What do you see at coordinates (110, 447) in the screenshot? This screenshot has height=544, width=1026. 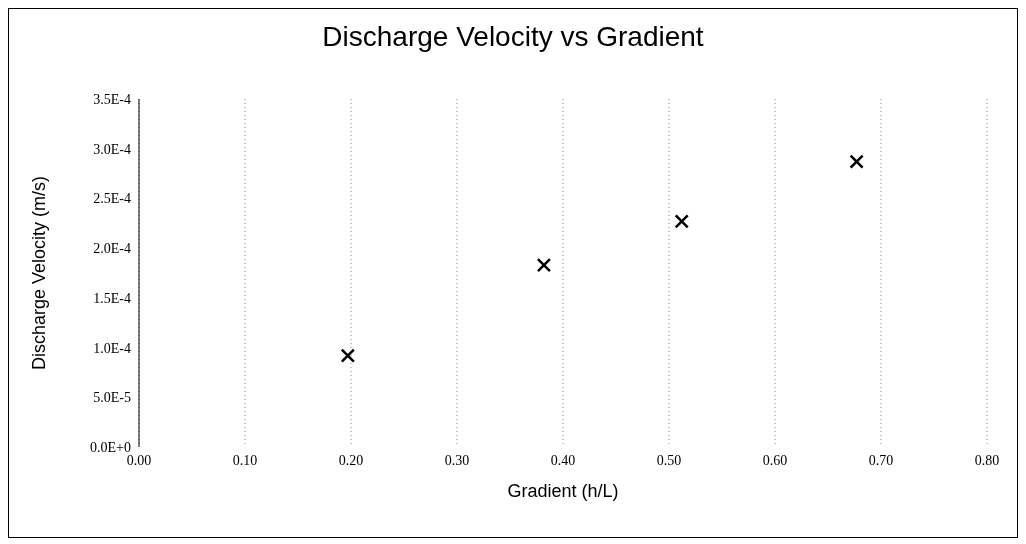 I see `y-tick-label: 0.0E+0` at bounding box center [110, 447].